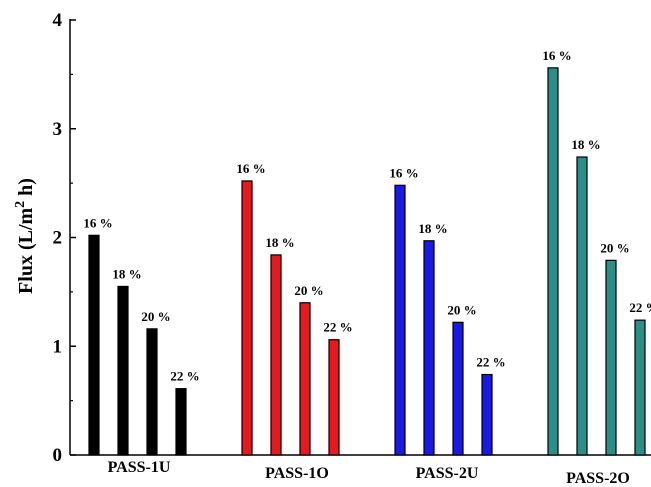 The width and height of the screenshot is (651, 487). What do you see at coordinates (58, 238) in the screenshot?
I see `y-tick-label: 2` at bounding box center [58, 238].